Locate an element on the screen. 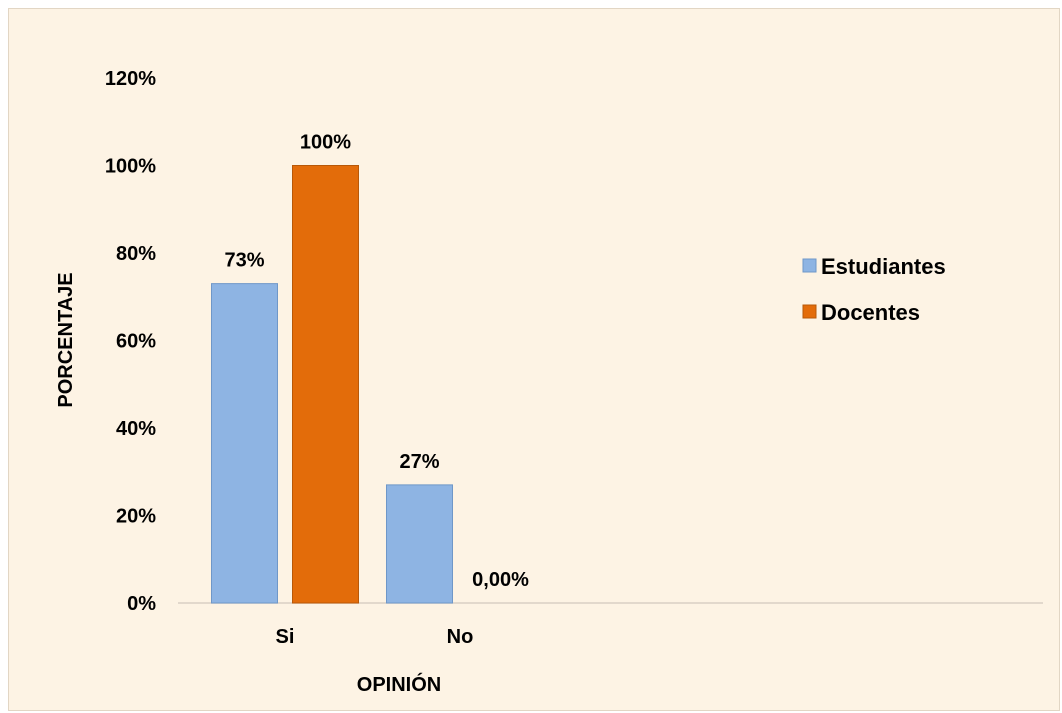 This screenshot has width=1062, height=713. x-tick-label: Si is located at coordinates (285, 637).